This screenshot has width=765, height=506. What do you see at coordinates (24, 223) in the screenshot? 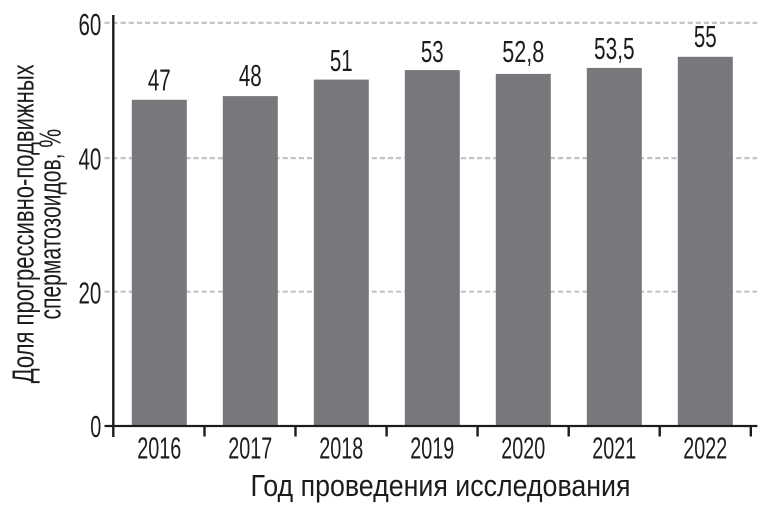
I see `svg-text: Доля прогрессивно-подвижных` at bounding box center [24, 223].